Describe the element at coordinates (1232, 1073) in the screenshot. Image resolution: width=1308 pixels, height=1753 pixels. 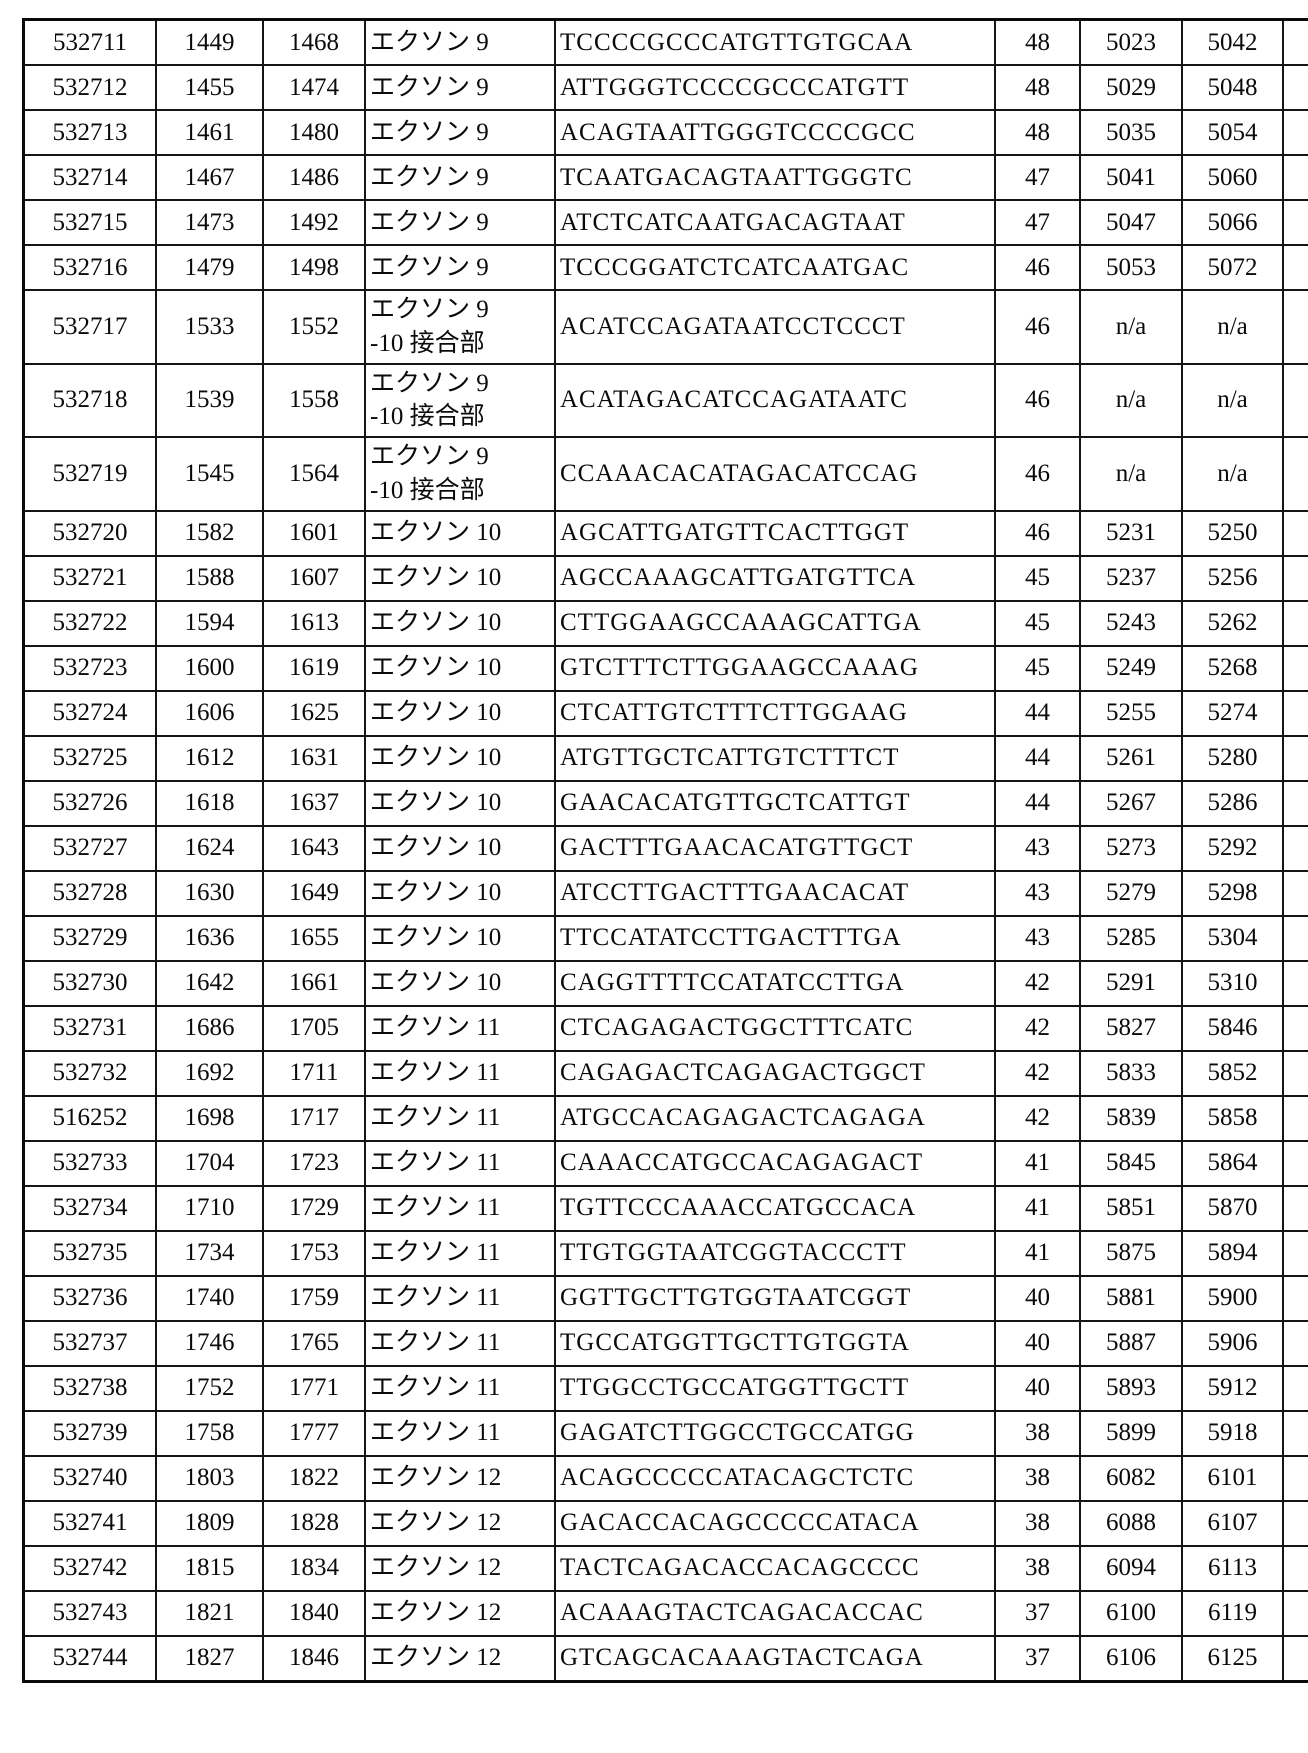
I see `cell-target-end: 5852` at that location.